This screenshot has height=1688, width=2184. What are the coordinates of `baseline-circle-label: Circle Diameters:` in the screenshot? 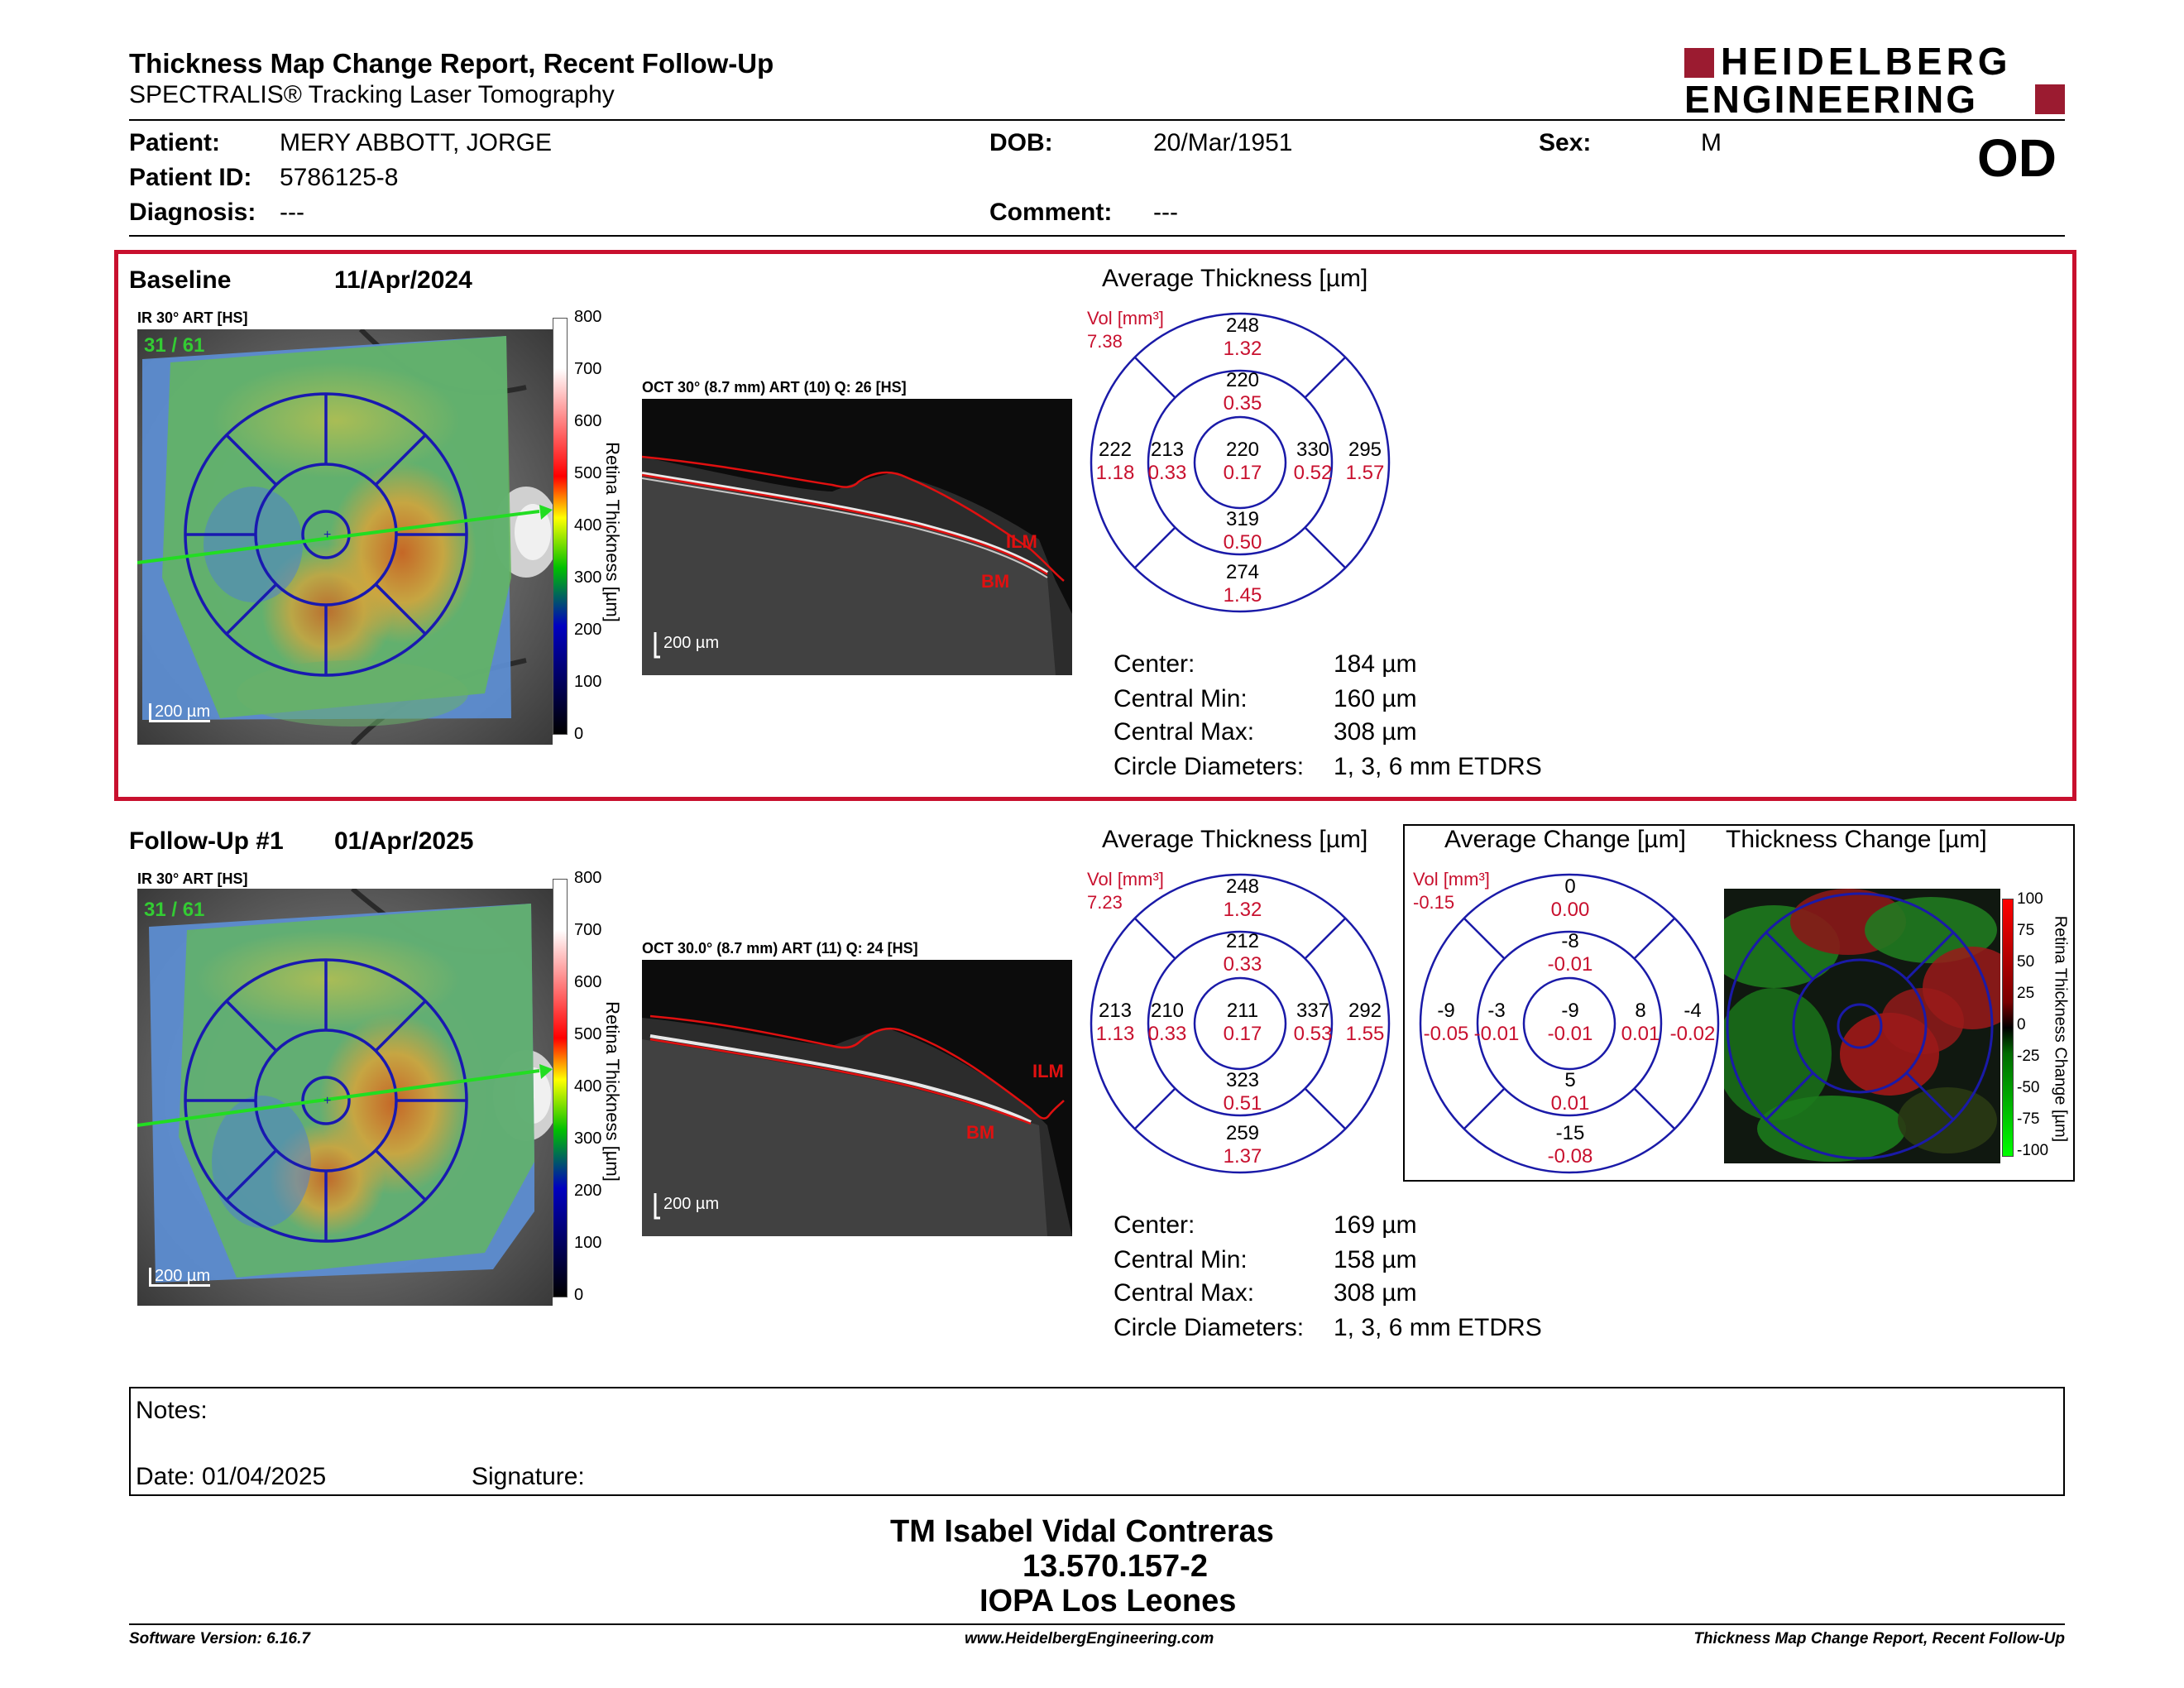 It's located at (1209, 766).